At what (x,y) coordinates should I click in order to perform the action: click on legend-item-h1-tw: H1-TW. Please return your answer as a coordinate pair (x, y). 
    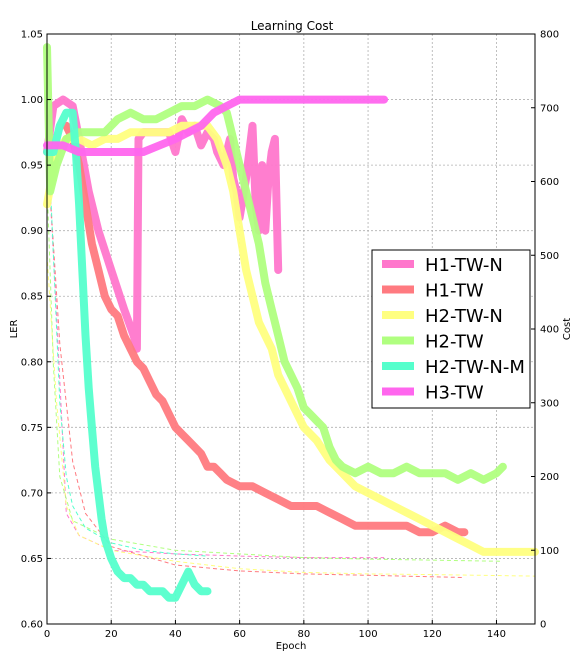
    Looking at the image, I should click on (433, 291).